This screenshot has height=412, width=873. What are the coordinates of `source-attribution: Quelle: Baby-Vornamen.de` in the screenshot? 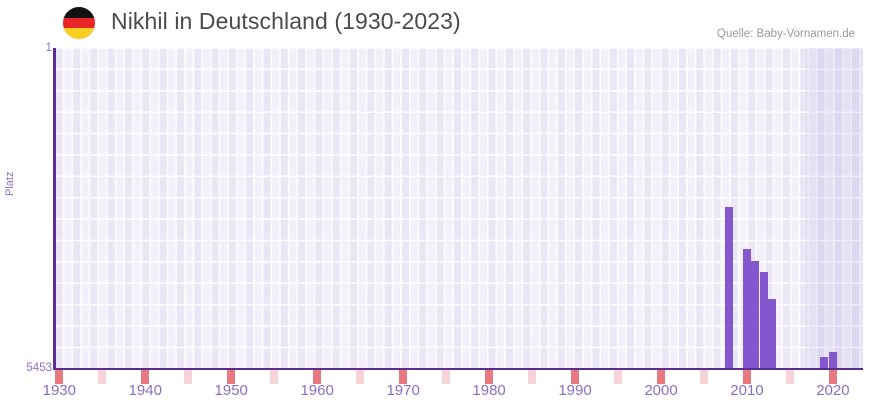 It's located at (785, 34).